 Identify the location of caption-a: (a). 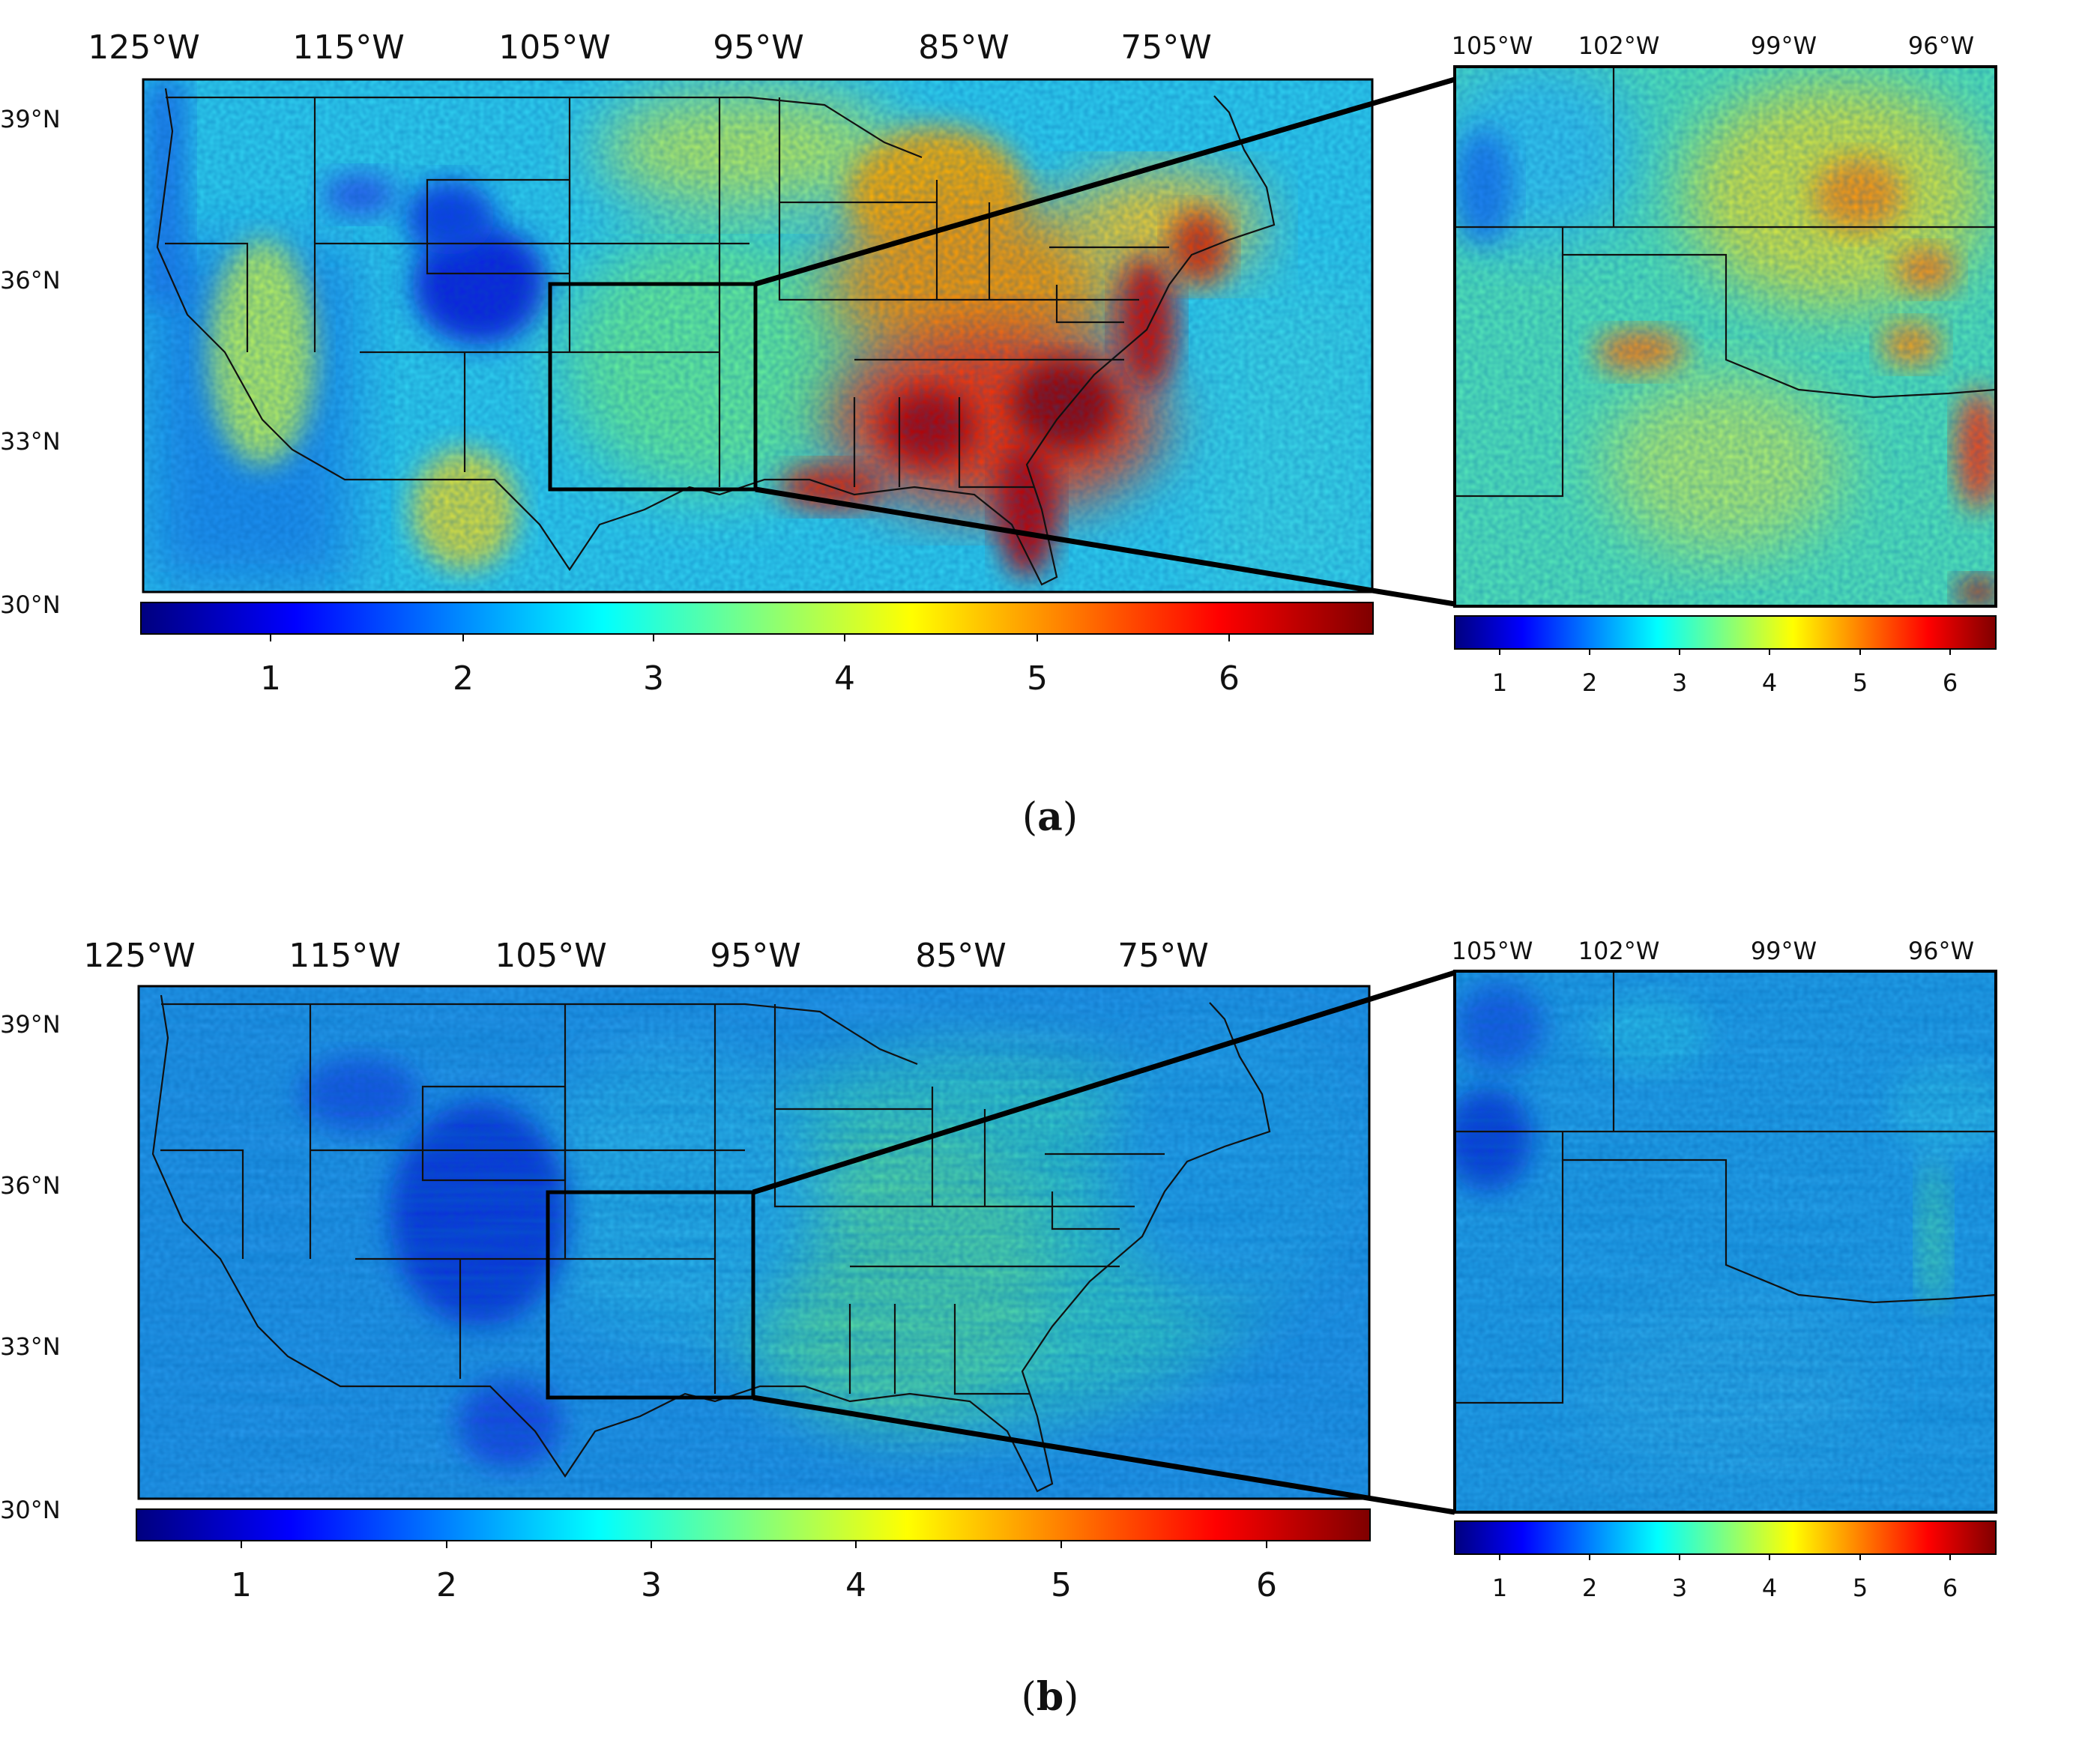
(1050, 817).